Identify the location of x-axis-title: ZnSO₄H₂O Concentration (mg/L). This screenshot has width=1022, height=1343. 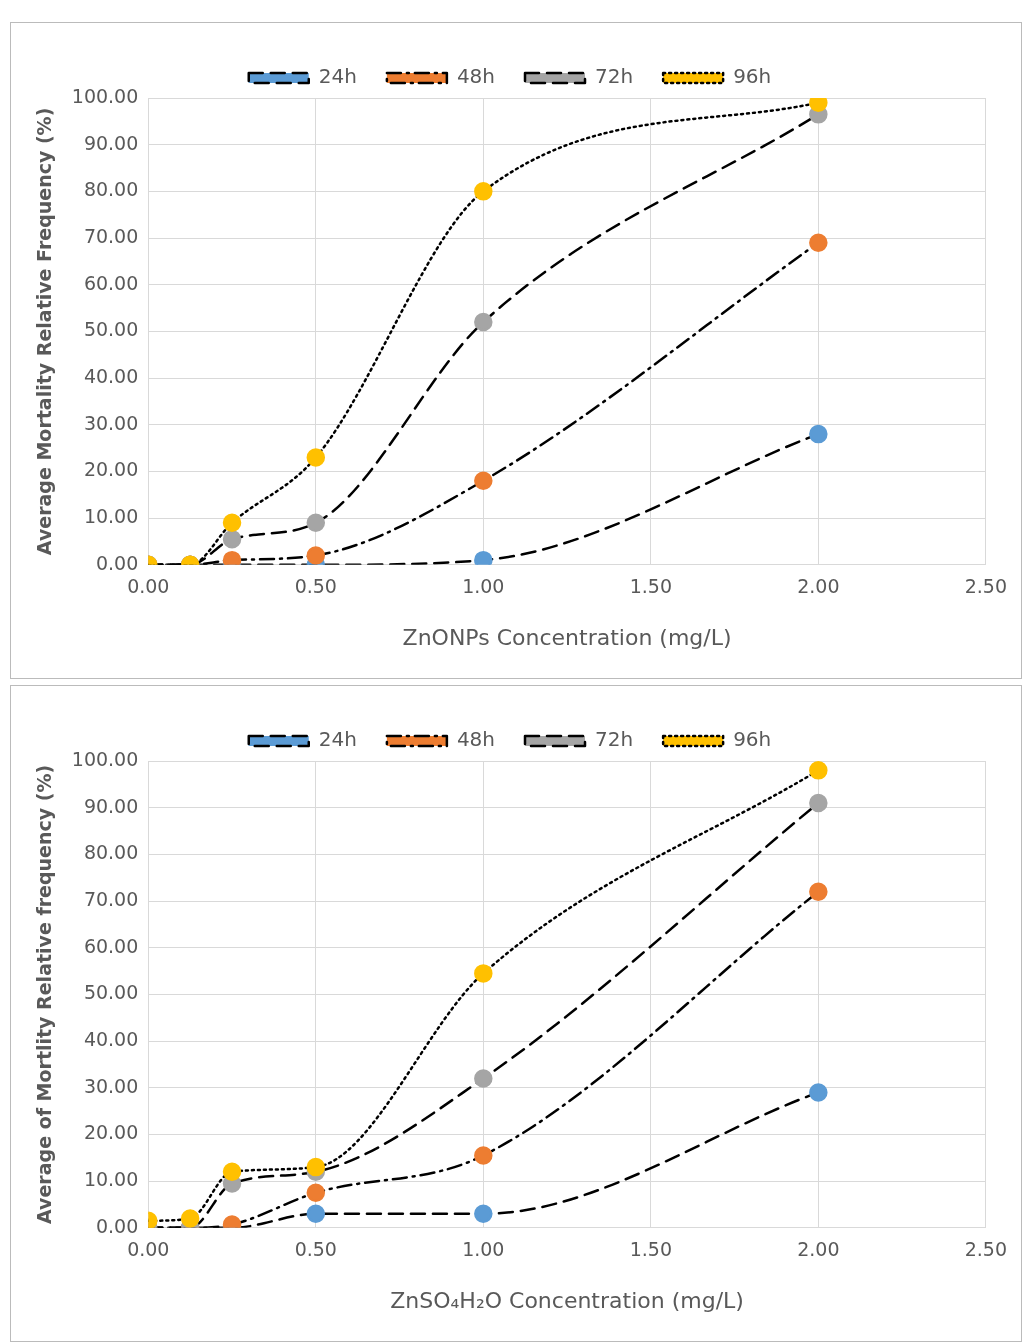
(567, 1300).